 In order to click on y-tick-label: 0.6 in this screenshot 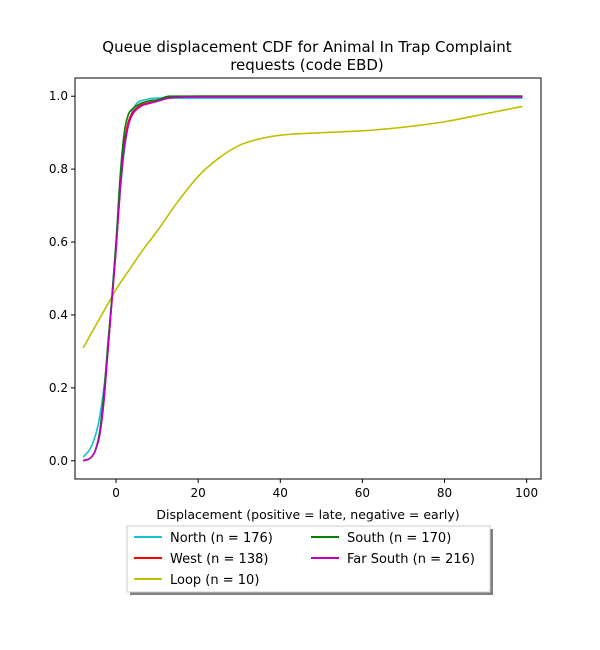, I will do `click(58, 242)`.